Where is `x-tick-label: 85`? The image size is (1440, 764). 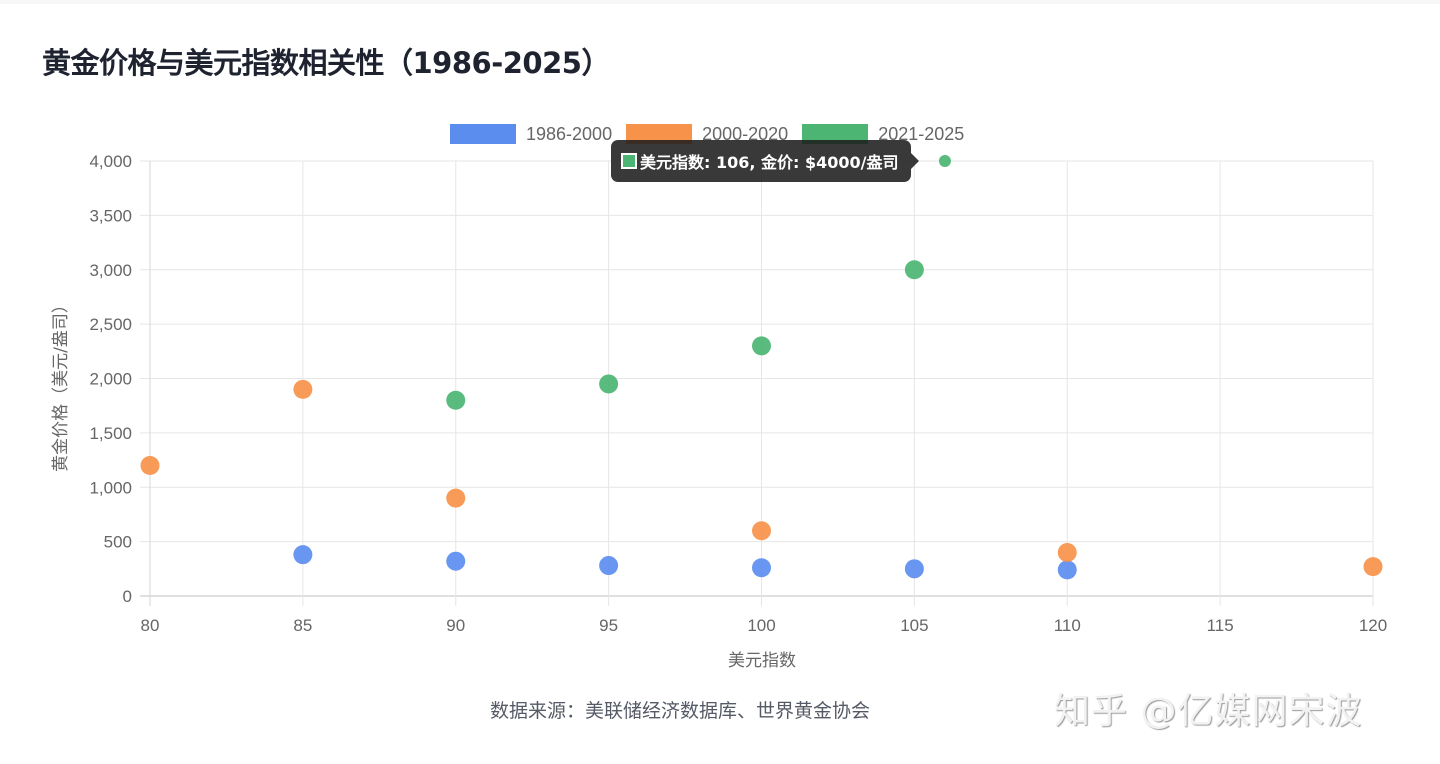
x-tick-label: 85 is located at coordinates (302, 625).